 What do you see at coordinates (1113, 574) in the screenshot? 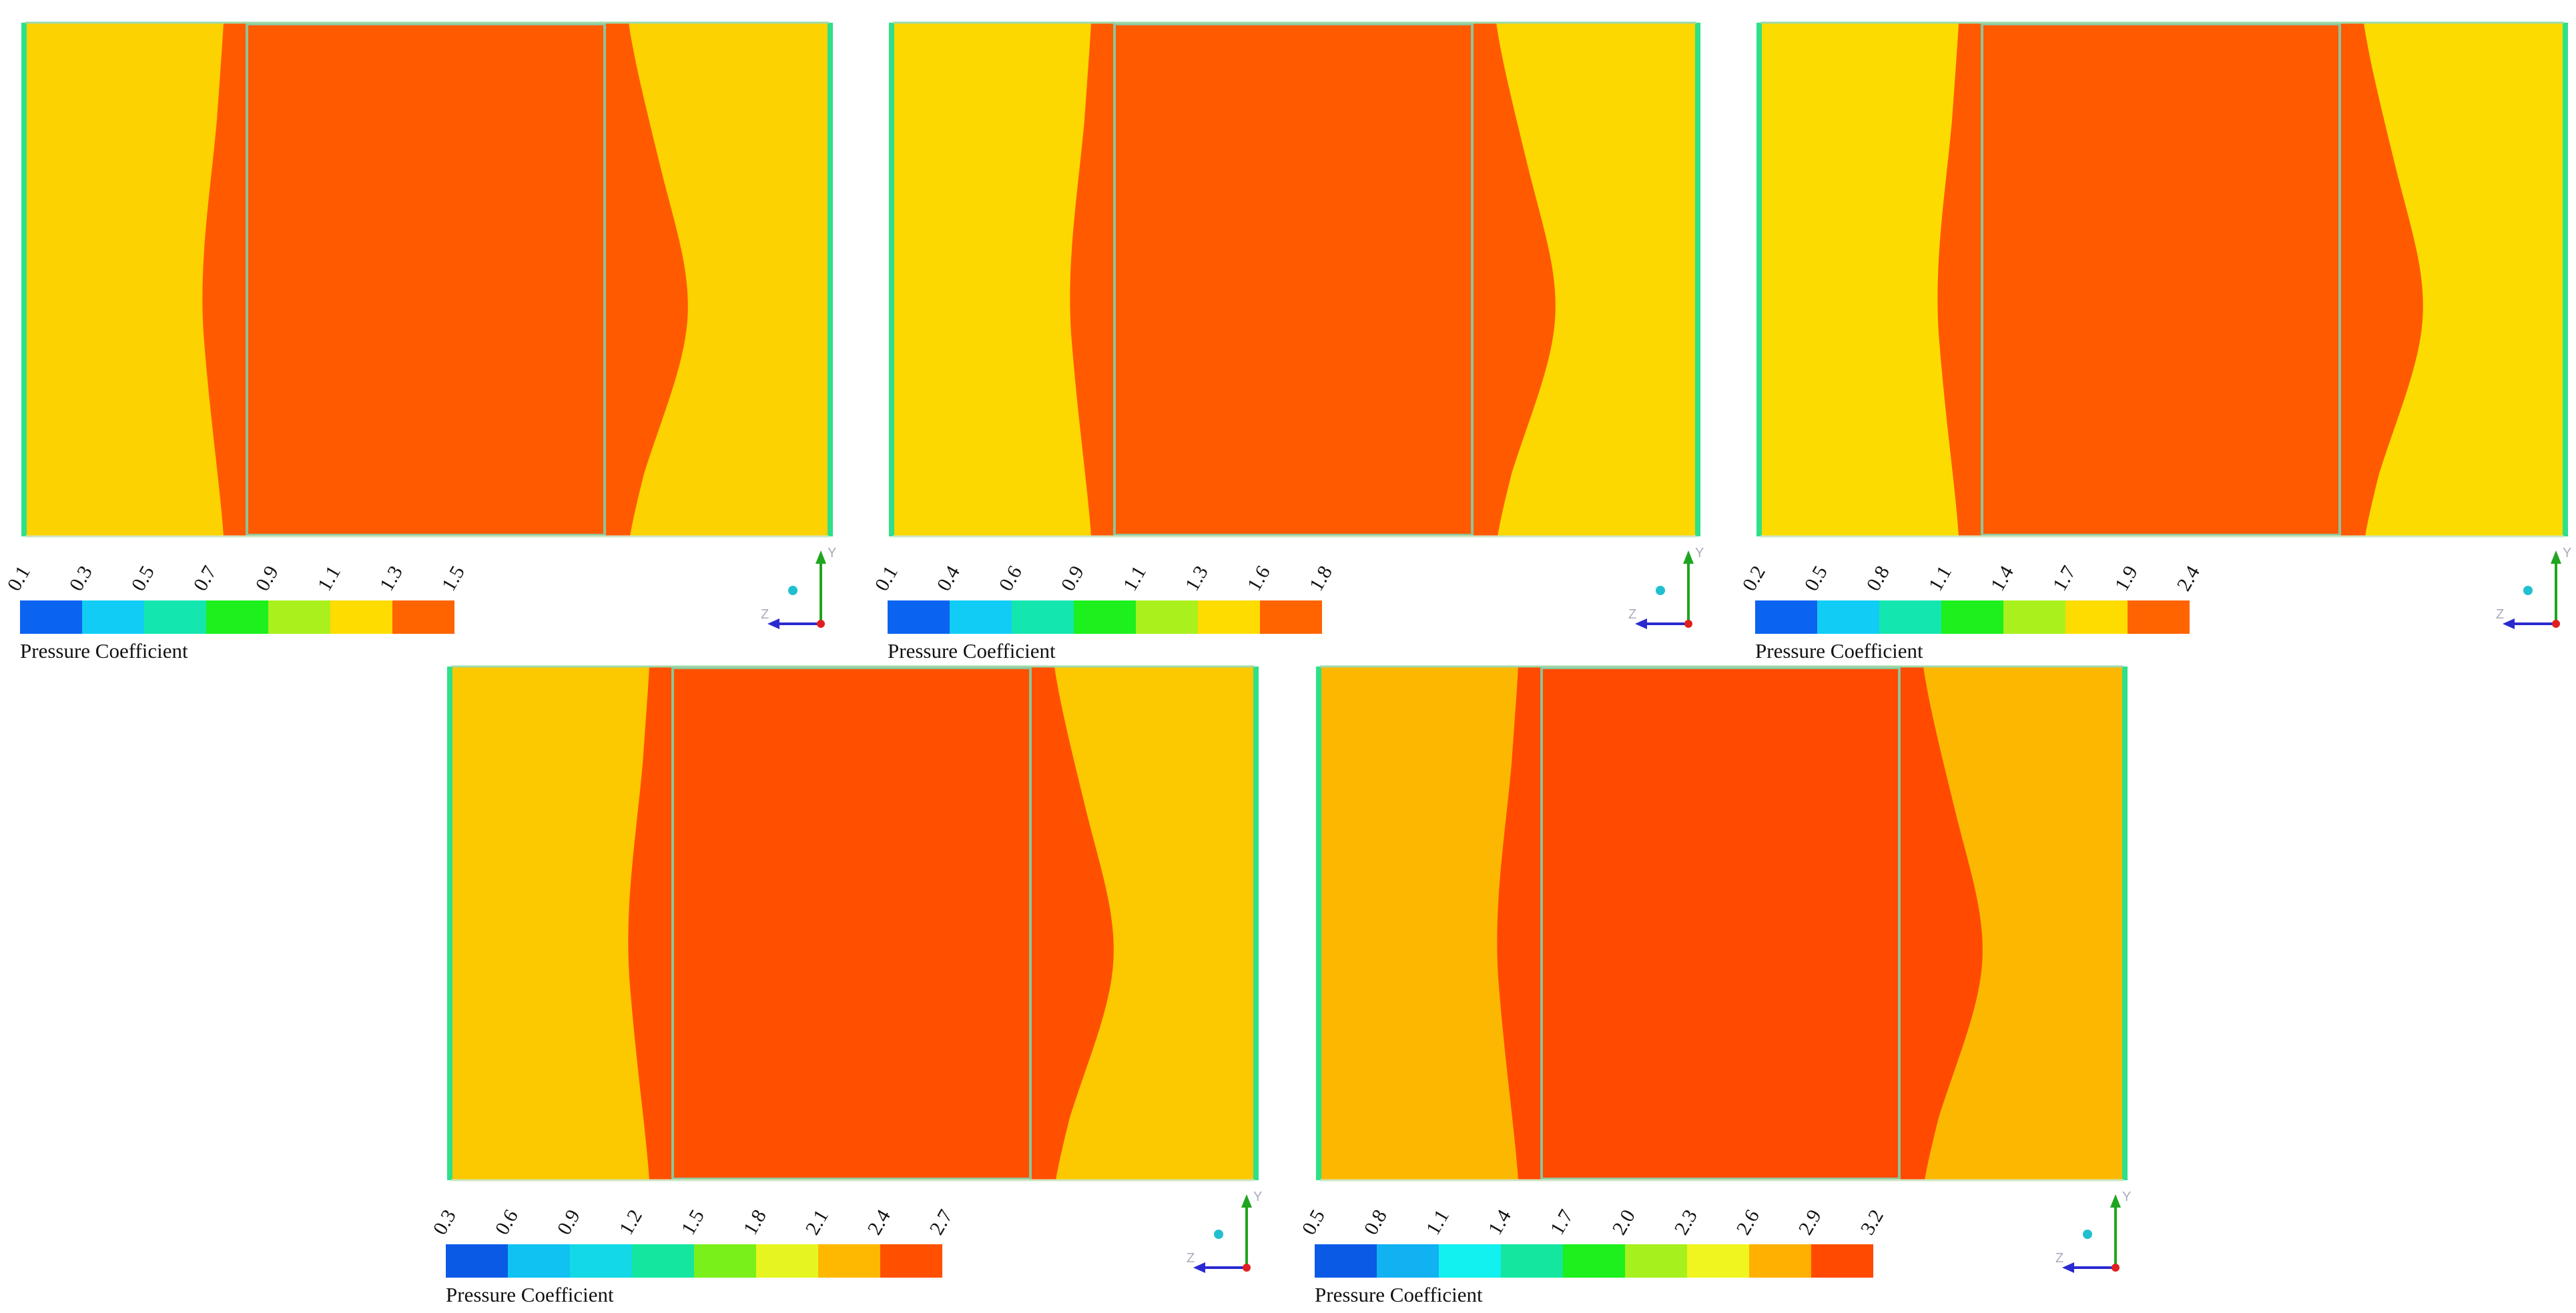
I see `legend-ticks: 0.1 0.4 0.6 0.9 1.1 1.3 1.6 1.8` at bounding box center [1113, 574].